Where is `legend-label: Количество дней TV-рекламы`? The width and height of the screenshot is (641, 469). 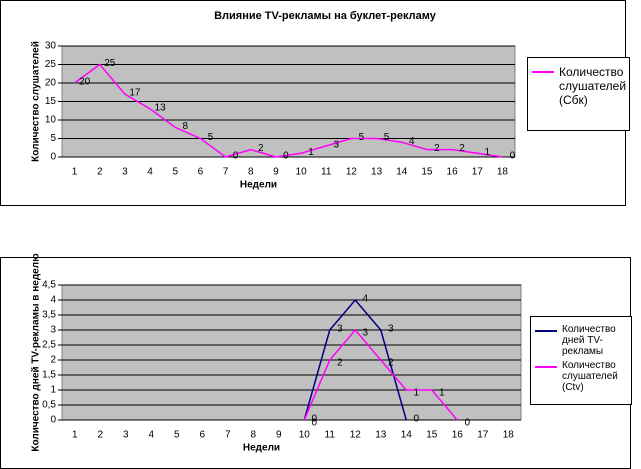
legend-label: Количество дней TV-рекламы is located at coordinates (589, 340).